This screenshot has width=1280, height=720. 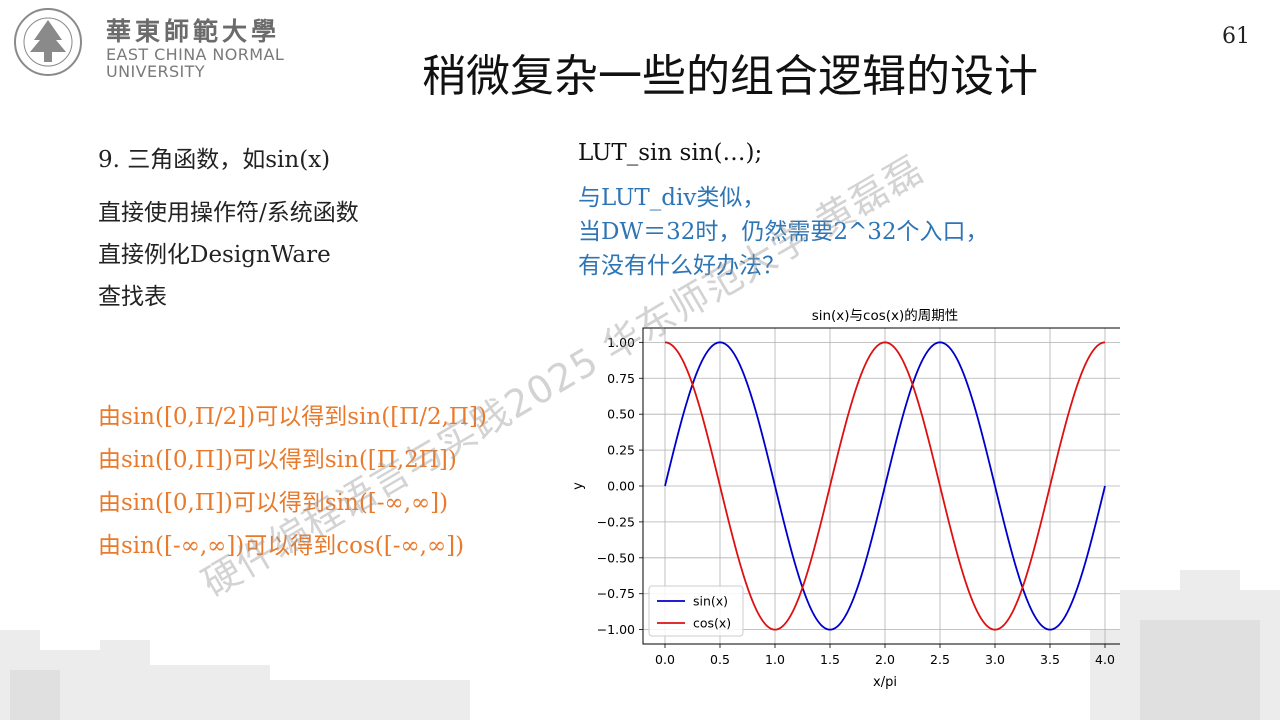 I want to click on question-line: 有没有什么好办法？, so click(x=681, y=266).